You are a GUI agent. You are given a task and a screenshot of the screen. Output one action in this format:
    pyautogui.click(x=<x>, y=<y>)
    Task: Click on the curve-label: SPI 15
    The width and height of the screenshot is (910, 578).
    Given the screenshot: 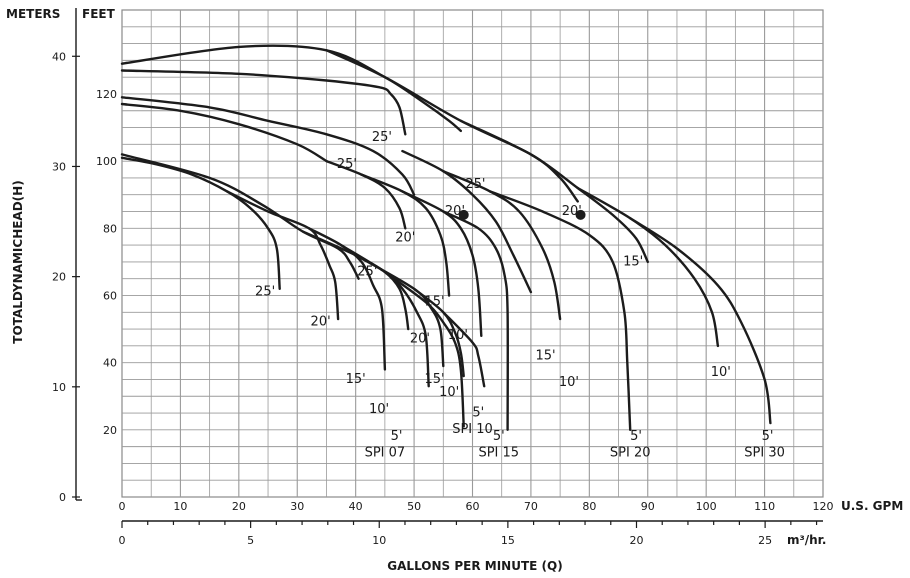 What is the action you would take?
    pyautogui.click(x=498, y=453)
    